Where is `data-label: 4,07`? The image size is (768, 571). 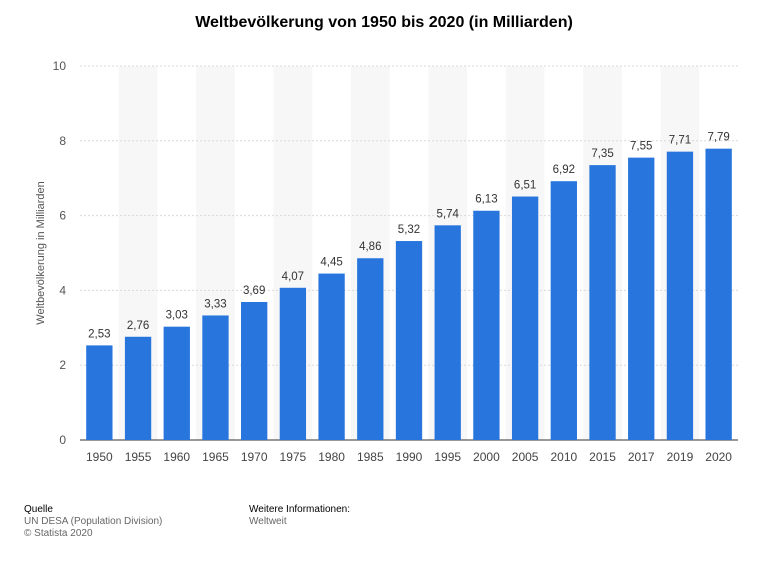 data-label: 4,07 is located at coordinates (293, 277).